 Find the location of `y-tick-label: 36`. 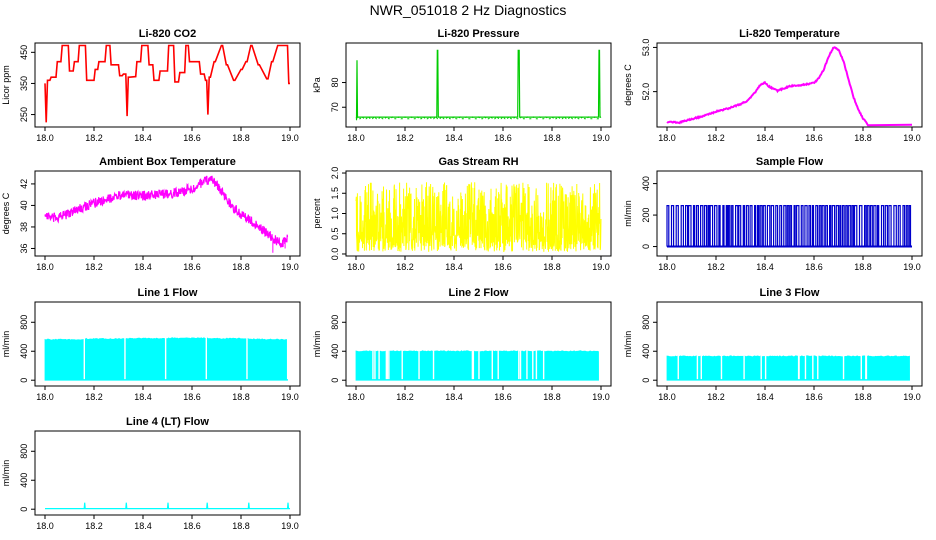

y-tick-label: 36 is located at coordinates (24, 248).